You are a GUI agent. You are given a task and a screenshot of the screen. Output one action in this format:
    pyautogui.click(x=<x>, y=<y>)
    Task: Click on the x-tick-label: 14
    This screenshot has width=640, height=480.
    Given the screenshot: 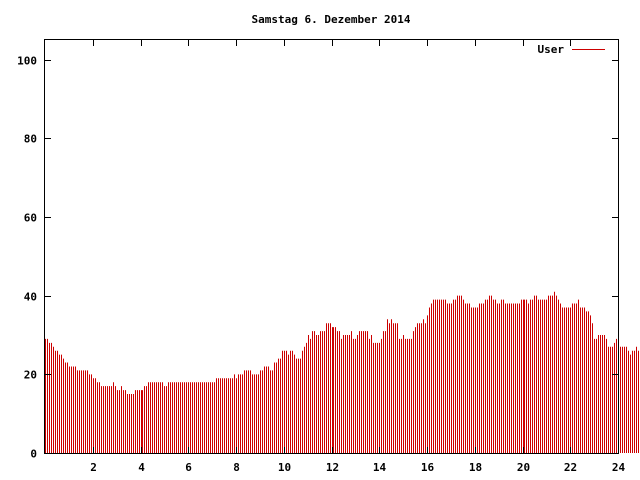 What is the action you would take?
    pyautogui.click(x=380, y=467)
    